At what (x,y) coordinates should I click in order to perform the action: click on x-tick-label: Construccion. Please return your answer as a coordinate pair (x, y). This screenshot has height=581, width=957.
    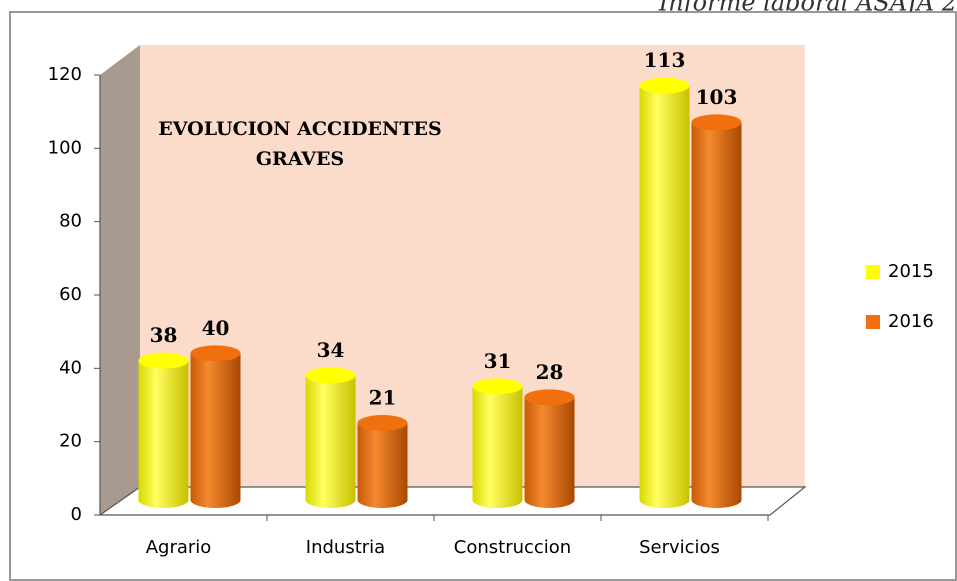
    Looking at the image, I should click on (512, 547).